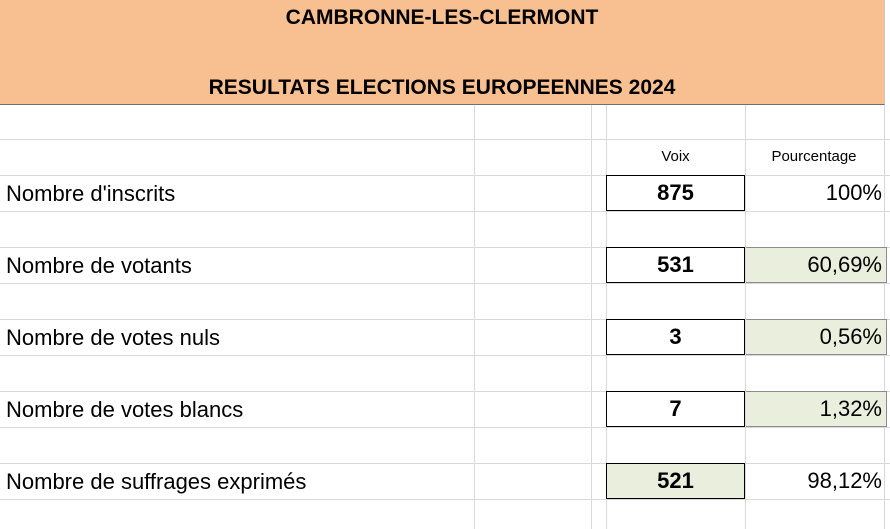  Describe the element at coordinates (675, 156) in the screenshot. I see `column-header-voix: Voix` at that location.